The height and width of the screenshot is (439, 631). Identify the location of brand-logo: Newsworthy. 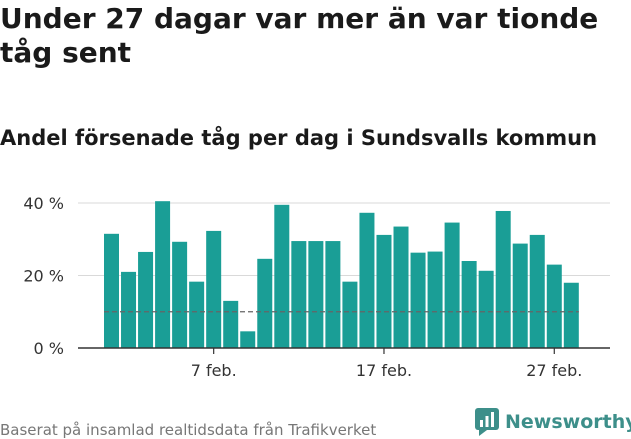
(553, 422).